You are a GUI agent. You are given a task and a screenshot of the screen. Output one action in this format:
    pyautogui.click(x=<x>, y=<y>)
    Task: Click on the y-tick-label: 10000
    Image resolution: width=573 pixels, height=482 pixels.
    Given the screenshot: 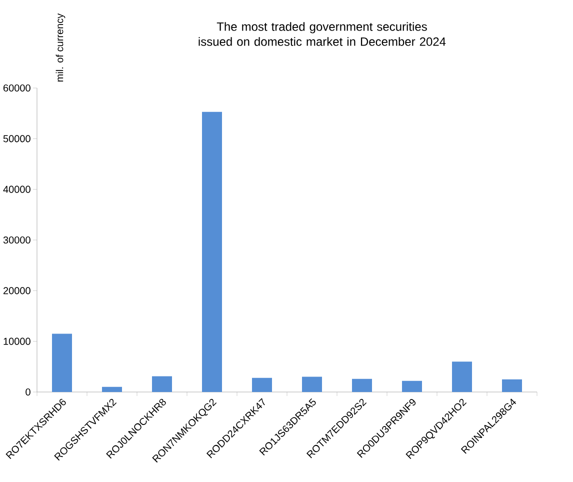 What is the action you would take?
    pyautogui.click(x=17, y=341)
    